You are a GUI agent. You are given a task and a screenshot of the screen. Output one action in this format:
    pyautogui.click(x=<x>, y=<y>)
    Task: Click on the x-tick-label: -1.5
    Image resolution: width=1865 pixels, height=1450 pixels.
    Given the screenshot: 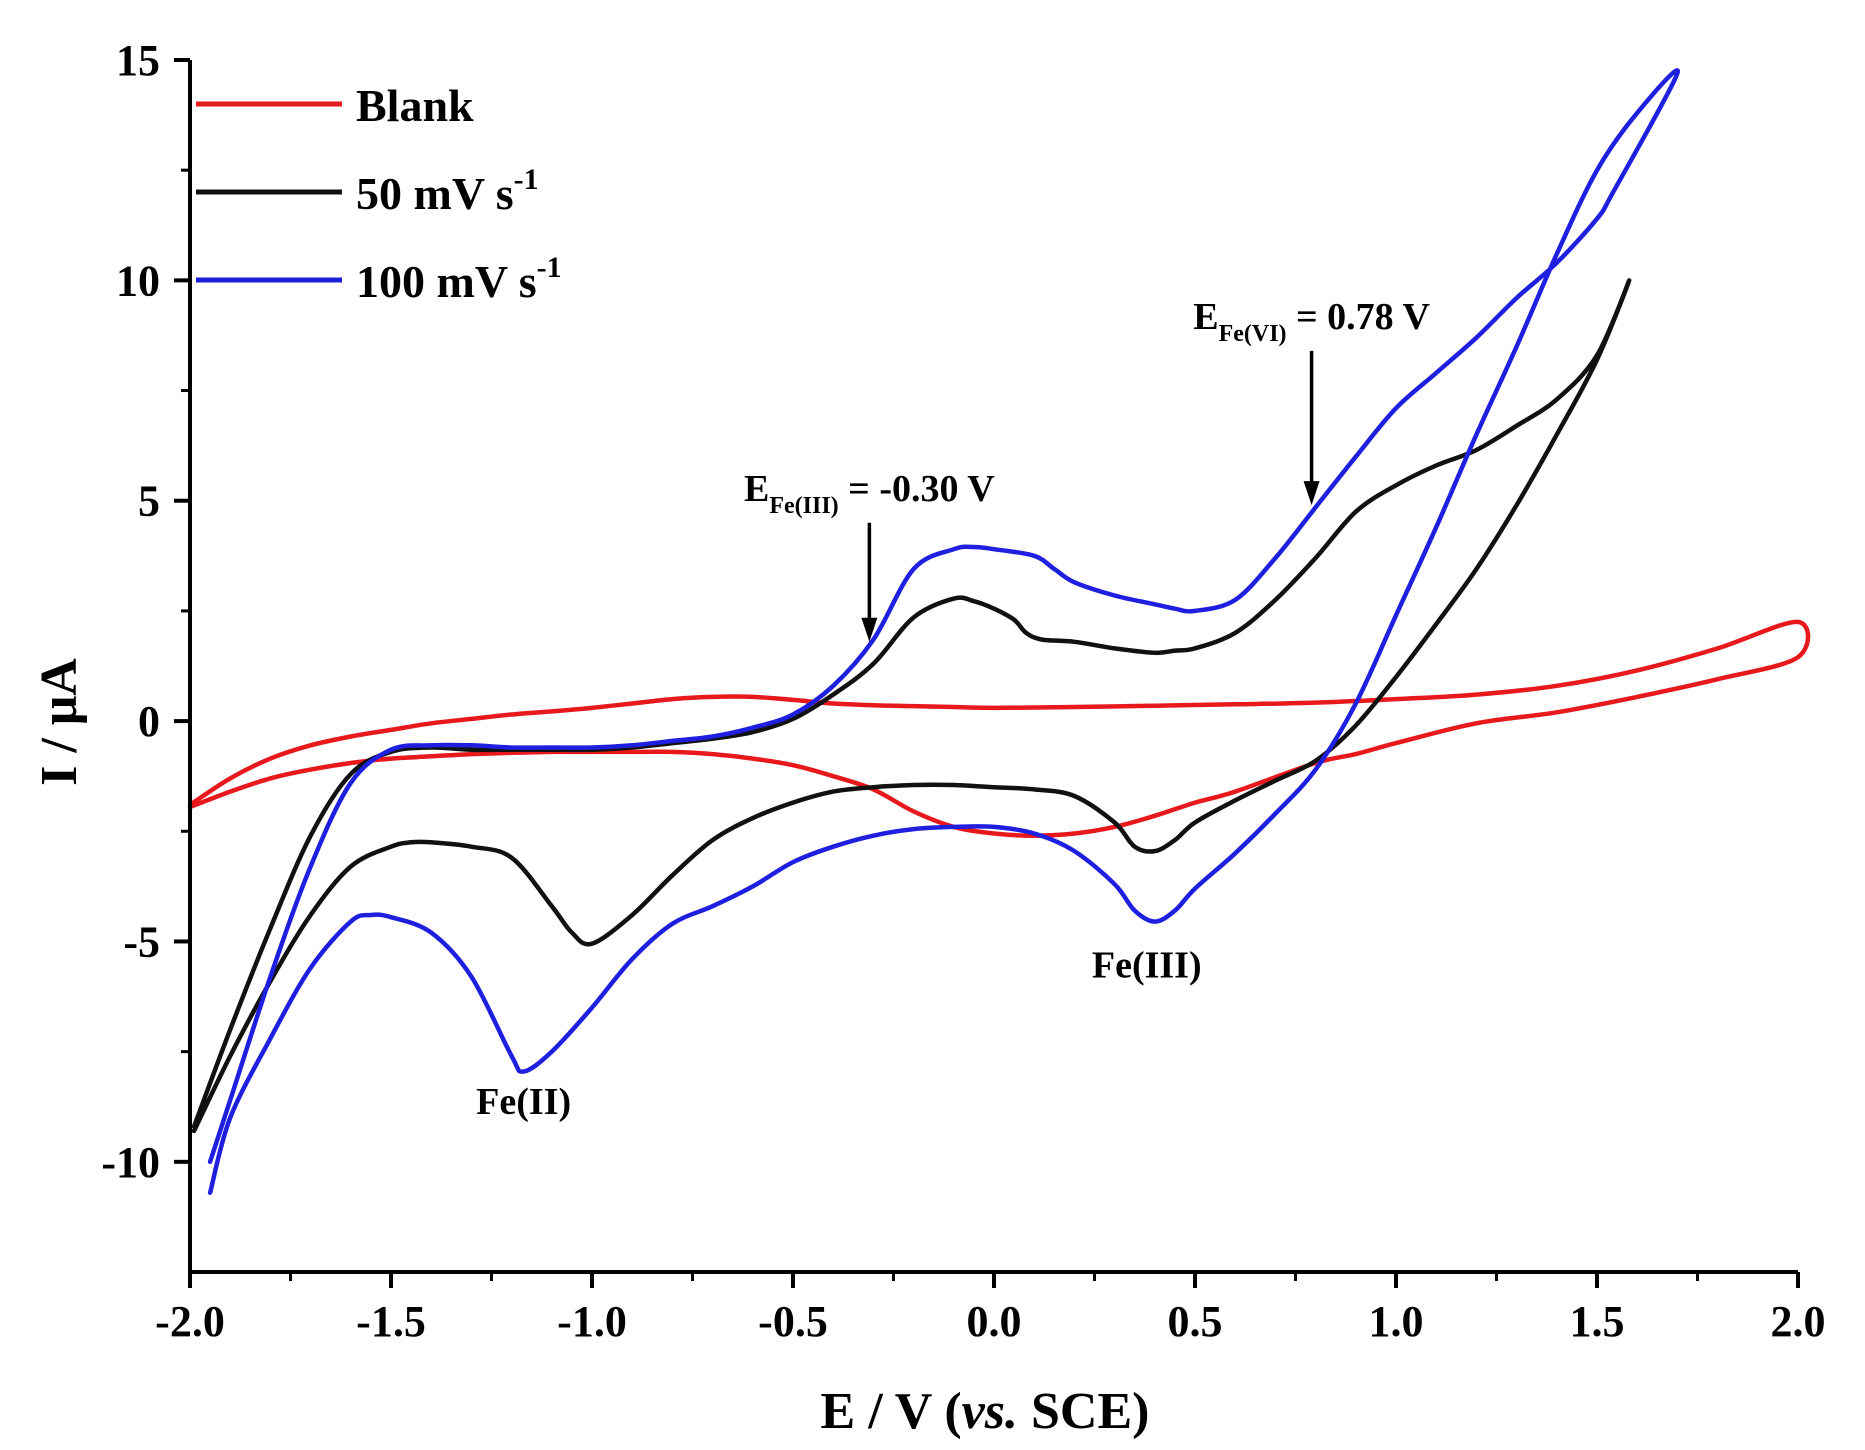 What is the action you would take?
    pyautogui.click(x=391, y=1321)
    